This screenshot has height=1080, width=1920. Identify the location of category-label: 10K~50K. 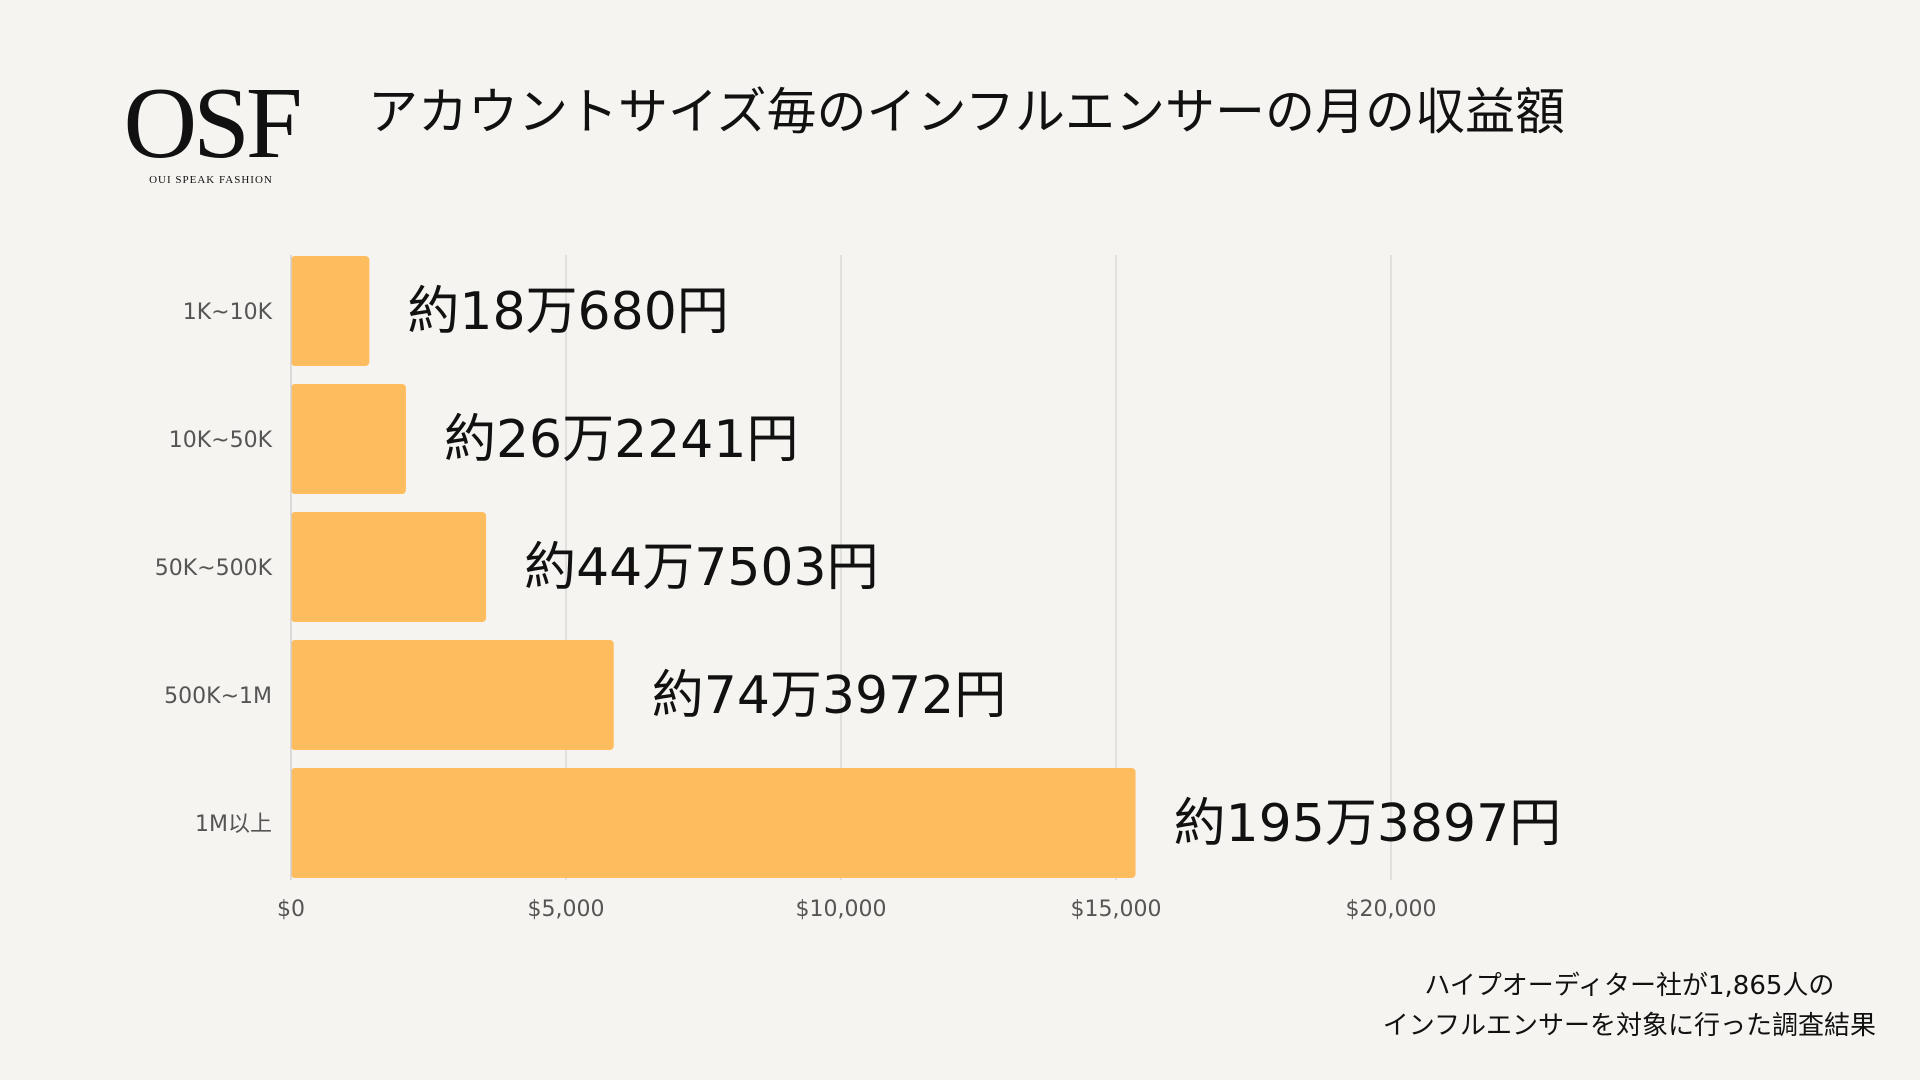
(221, 440).